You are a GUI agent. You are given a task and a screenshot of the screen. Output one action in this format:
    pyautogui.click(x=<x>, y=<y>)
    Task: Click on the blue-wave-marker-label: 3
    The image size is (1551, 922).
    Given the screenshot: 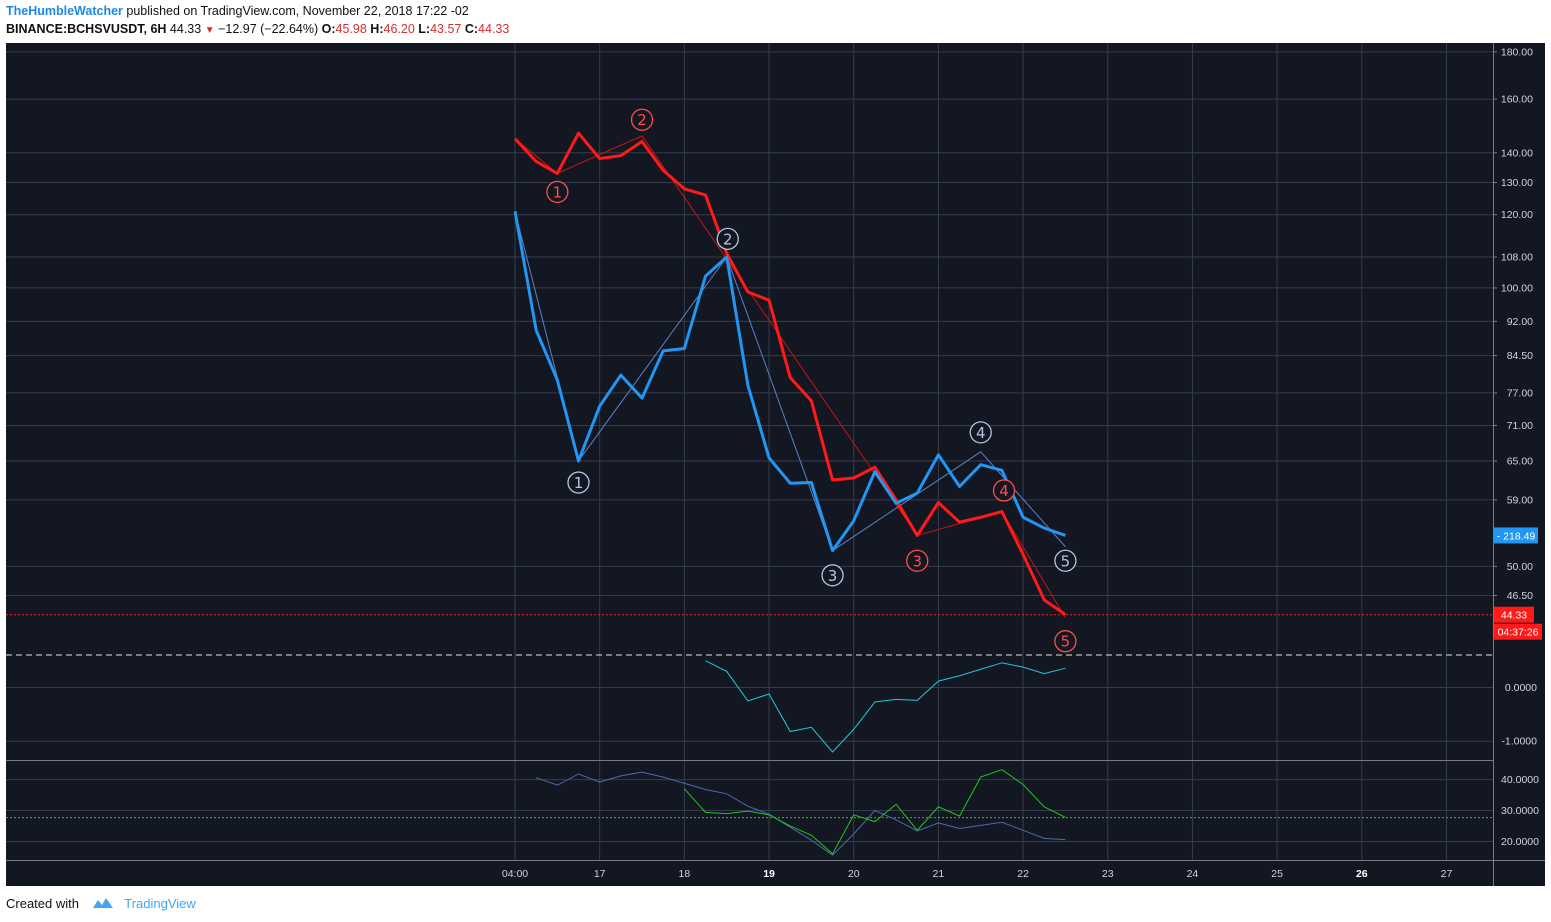 What is the action you would take?
    pyautogui.click(x=833, y=576)
    